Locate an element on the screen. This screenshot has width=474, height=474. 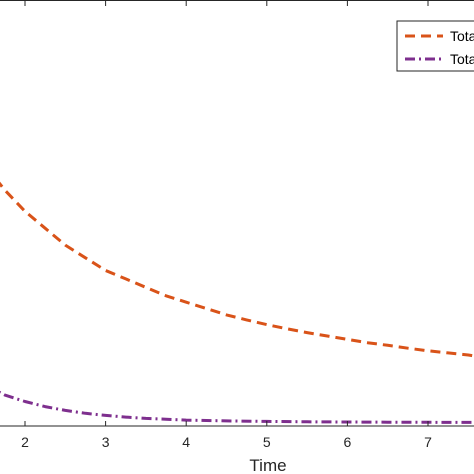
legend-box is located at coordinates (435, 46).